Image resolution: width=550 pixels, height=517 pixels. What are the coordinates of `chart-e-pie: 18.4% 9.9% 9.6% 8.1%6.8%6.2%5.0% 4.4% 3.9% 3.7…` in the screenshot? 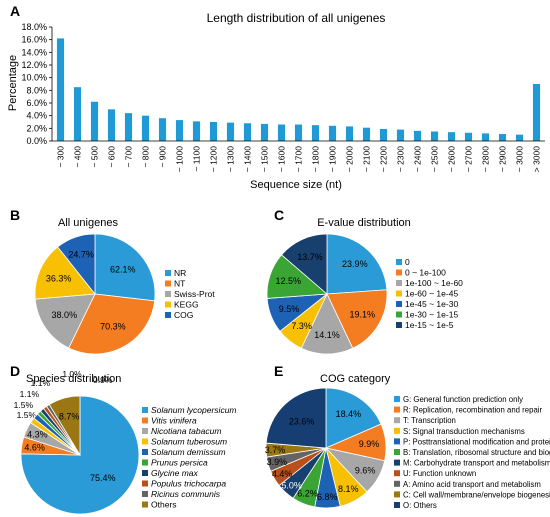 It's located at (326, 448).